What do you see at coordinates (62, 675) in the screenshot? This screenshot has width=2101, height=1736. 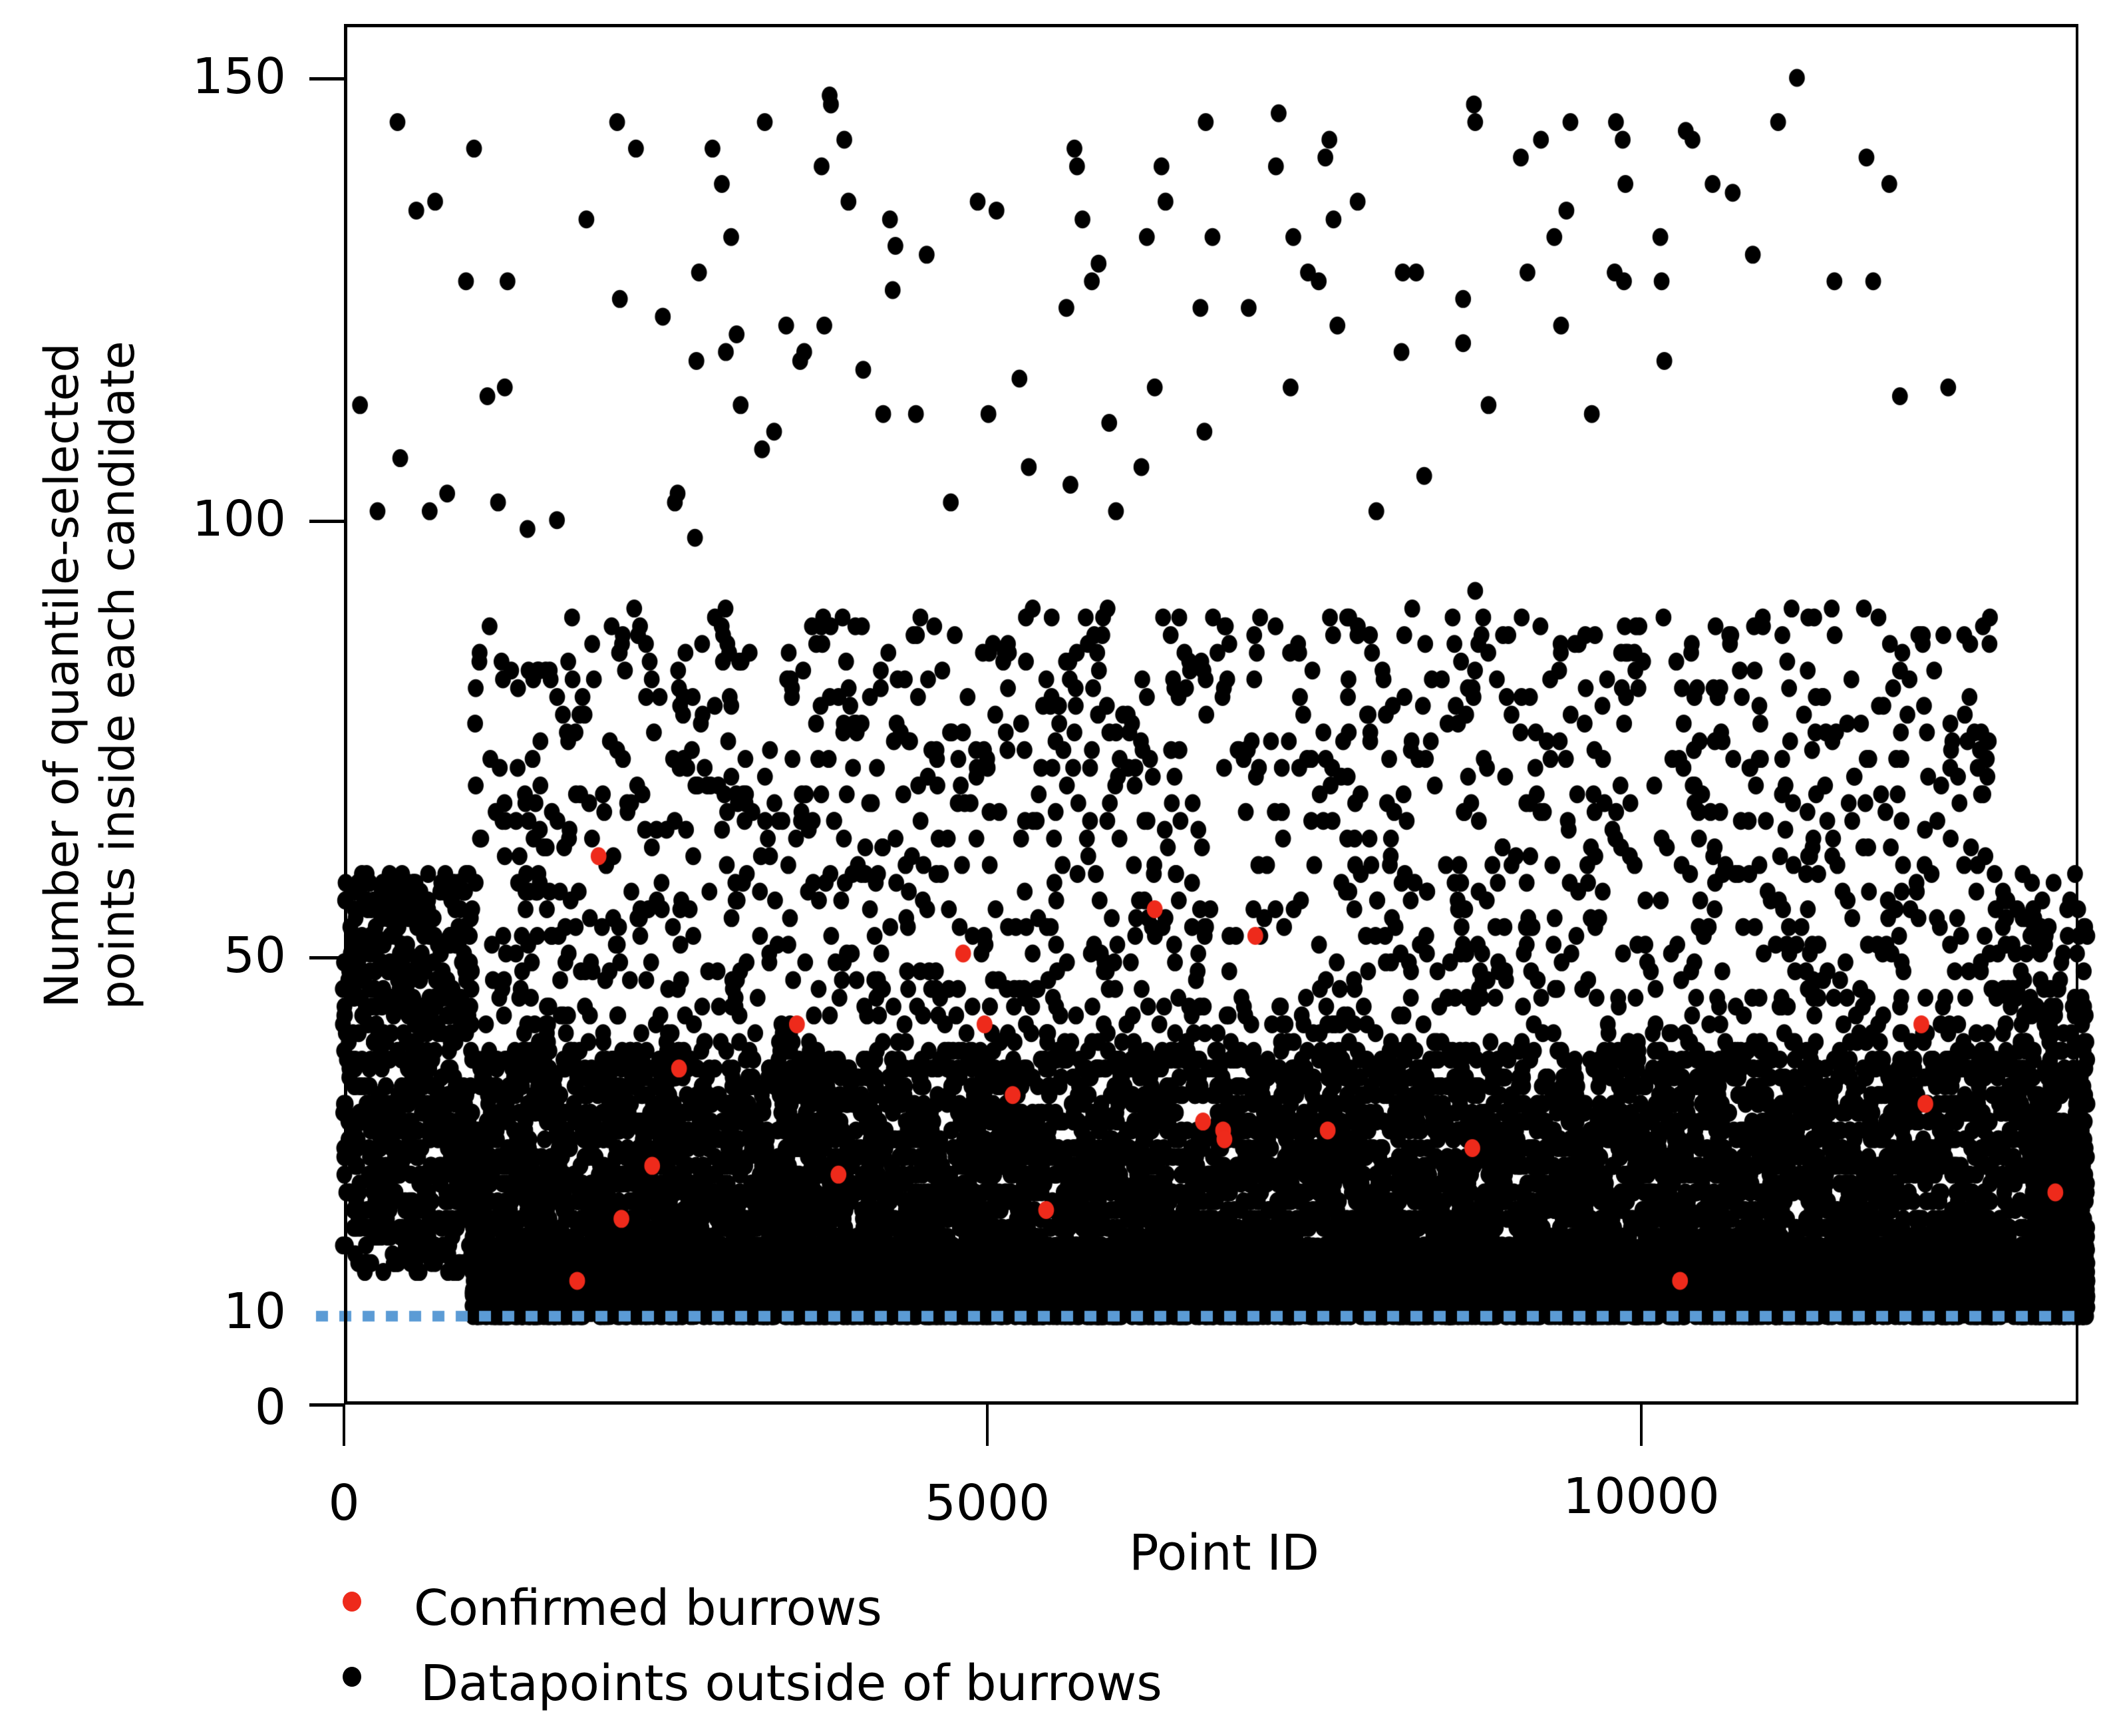 I see `y-axis-title-line-1: Number of quantile-selected` at bounding box center [62, 675].